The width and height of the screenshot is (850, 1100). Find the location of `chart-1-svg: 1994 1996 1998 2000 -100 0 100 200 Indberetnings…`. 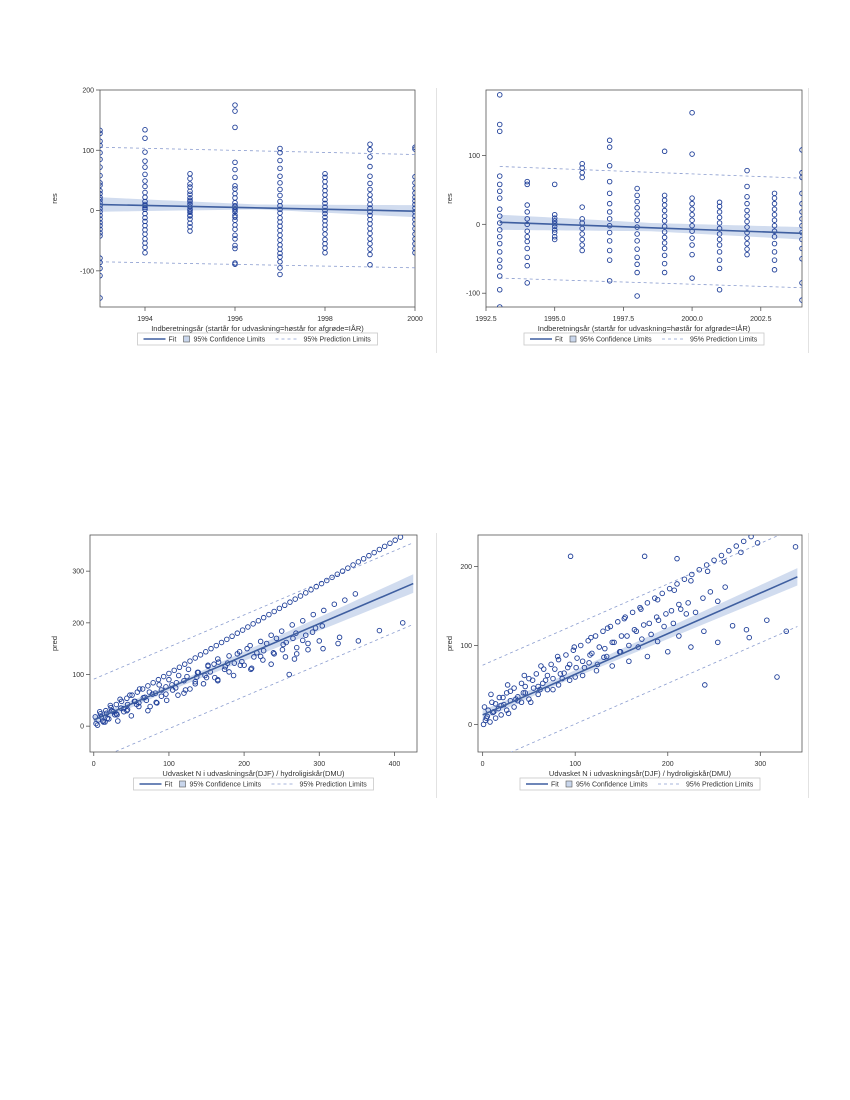

chart-1-svg: 1994 1996 1998 2000 -100 0 100 200 Indberetnings… is located at coordinates (236, 217).